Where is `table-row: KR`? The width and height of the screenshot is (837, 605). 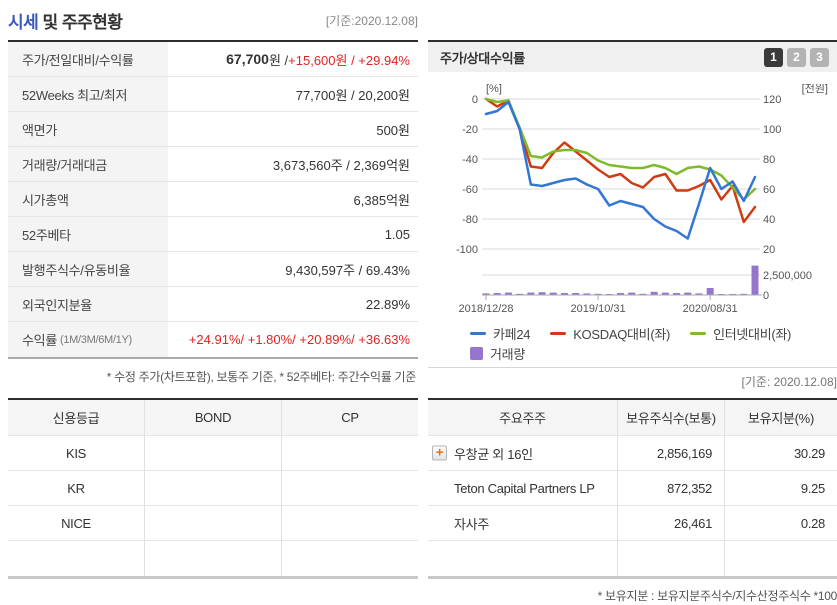 table-row: KR is located at coordinates (213, 488).